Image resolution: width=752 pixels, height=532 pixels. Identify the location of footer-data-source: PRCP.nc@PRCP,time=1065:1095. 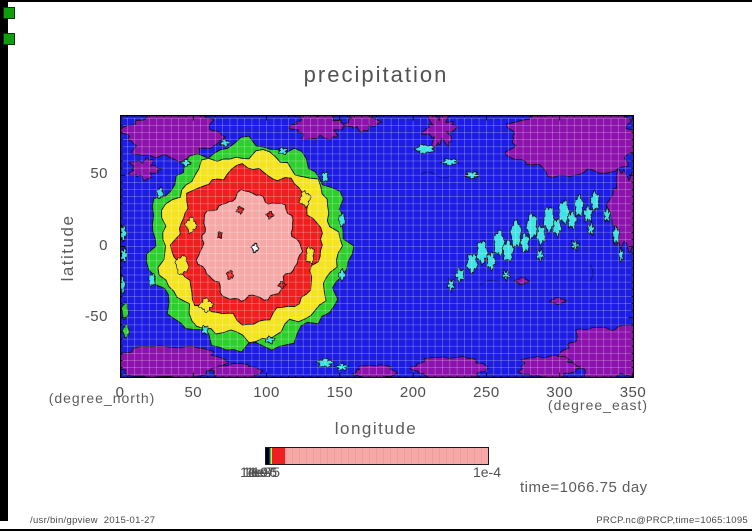
(672, 520).